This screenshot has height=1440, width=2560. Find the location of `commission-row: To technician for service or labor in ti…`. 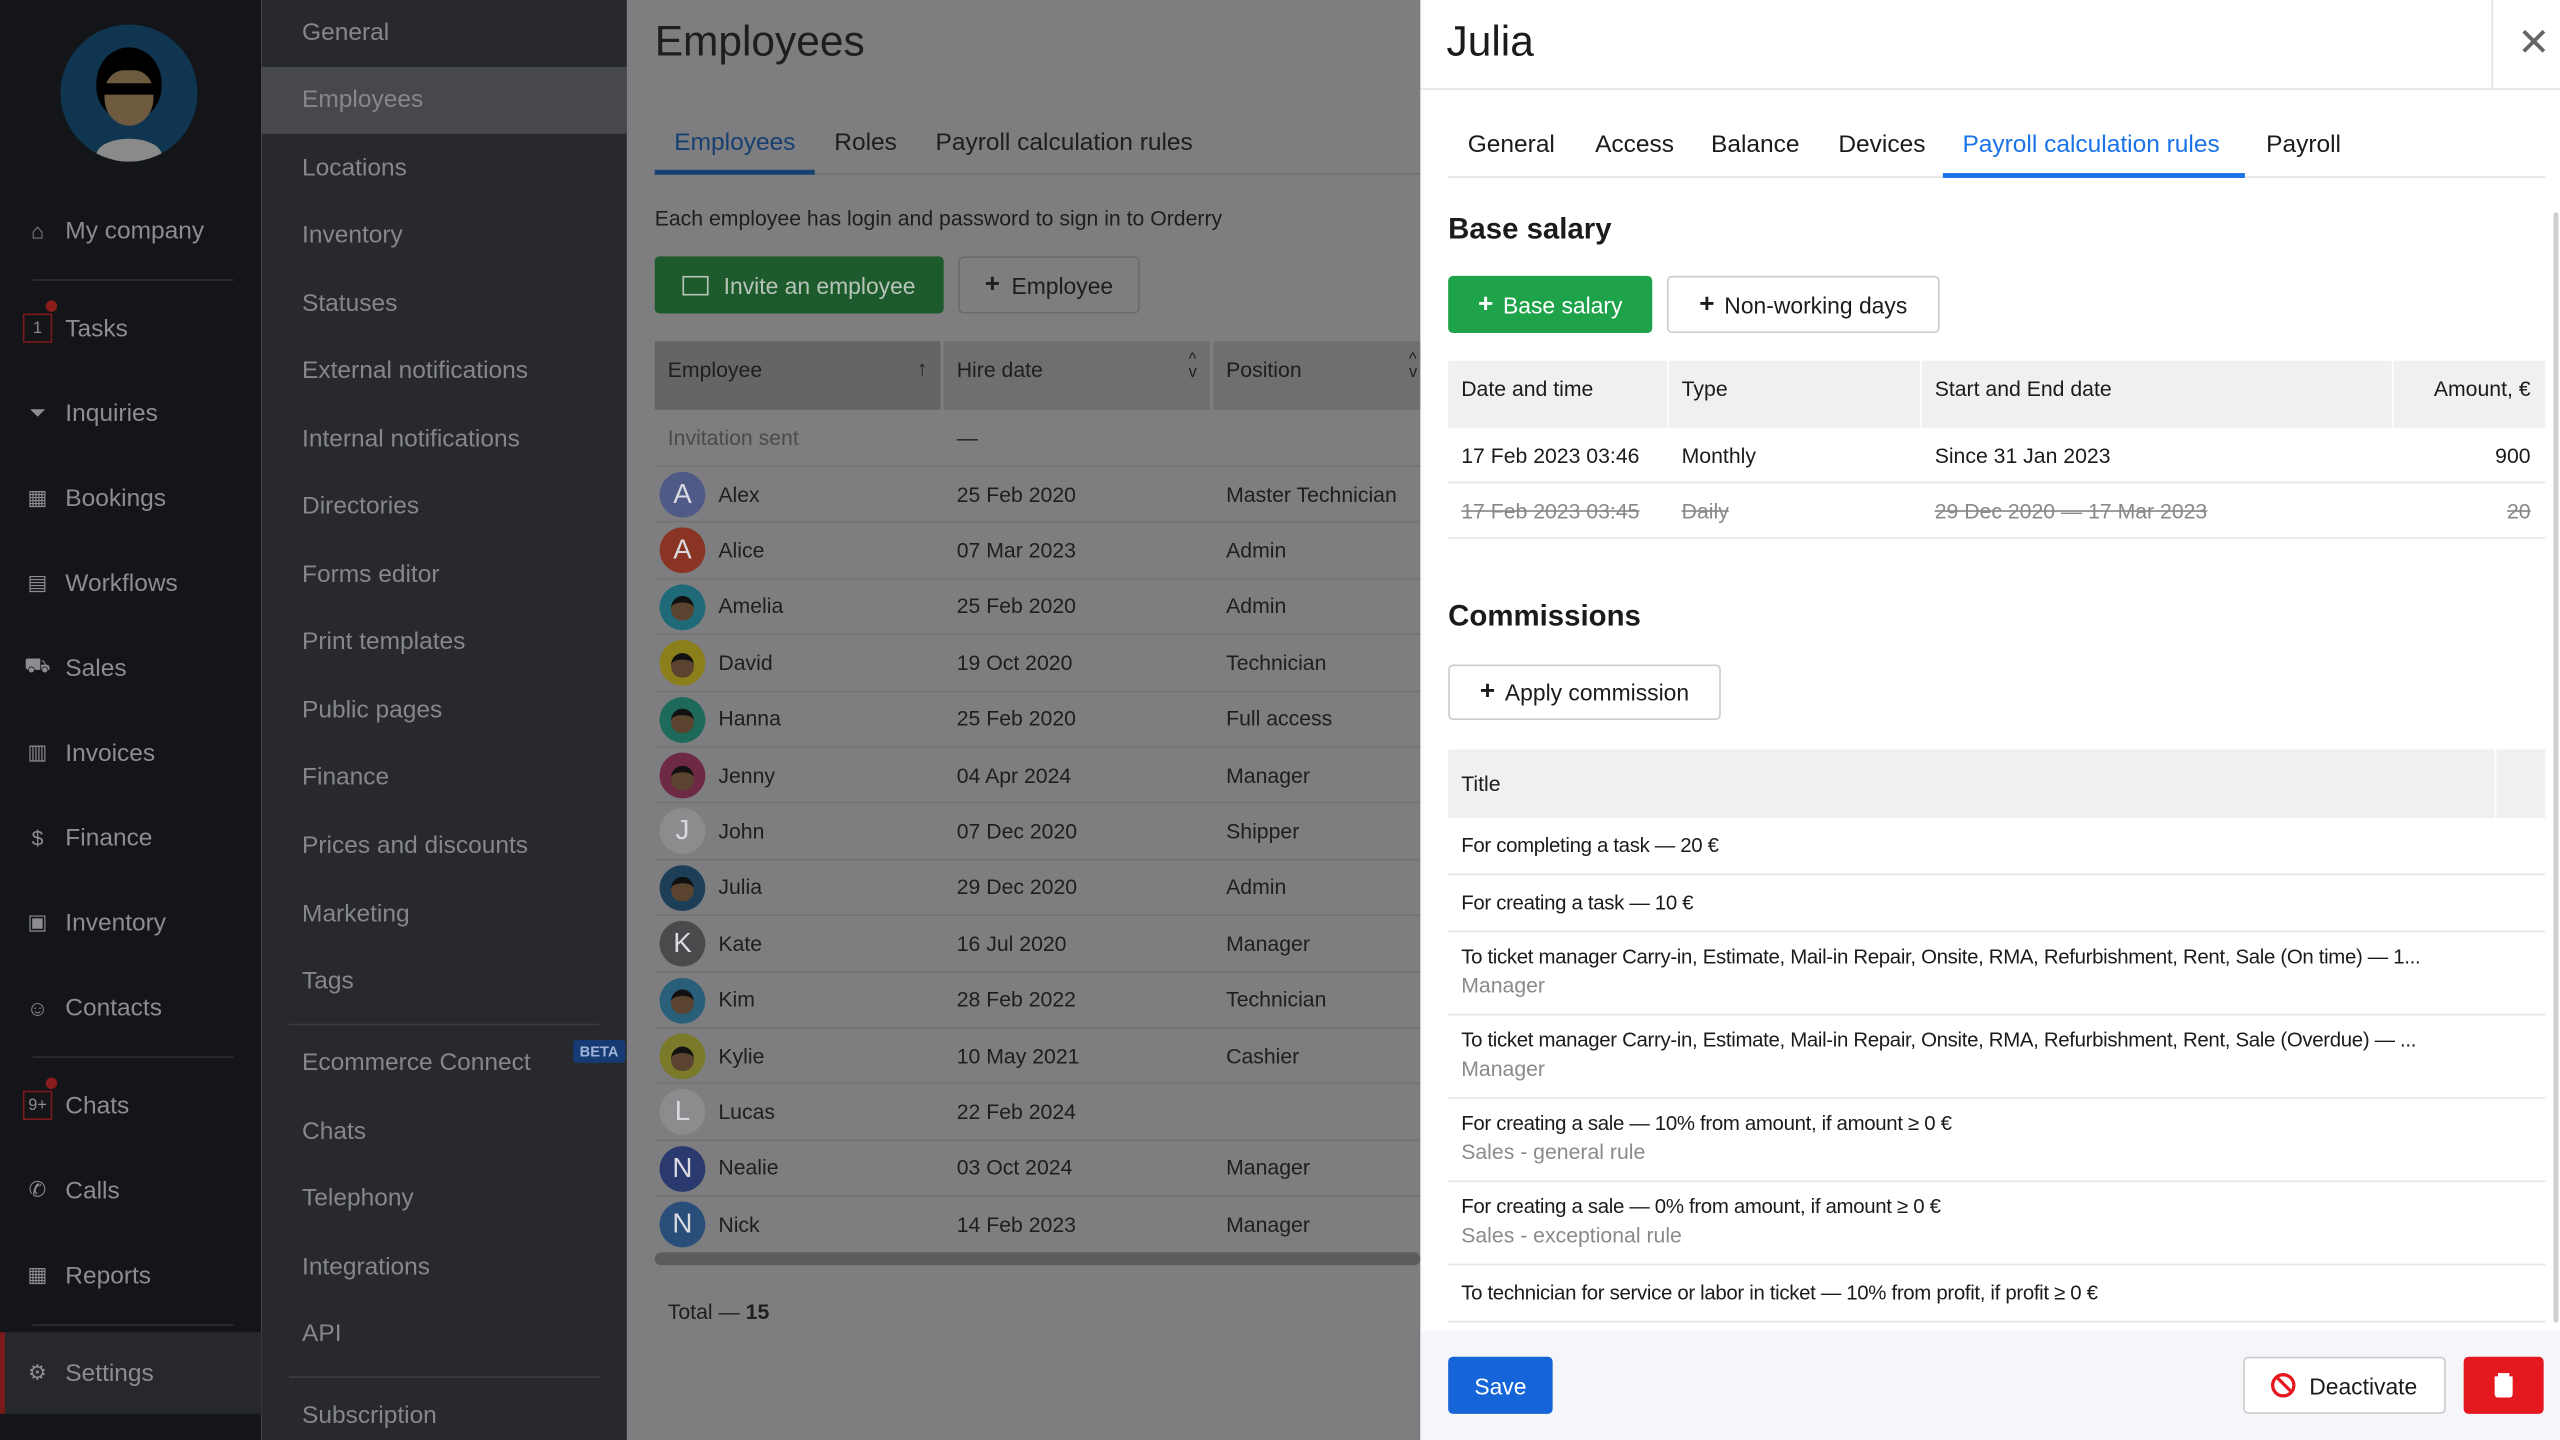

commission-row: To technician for service or labor in ti… is located at coordinates (1997, 1294).